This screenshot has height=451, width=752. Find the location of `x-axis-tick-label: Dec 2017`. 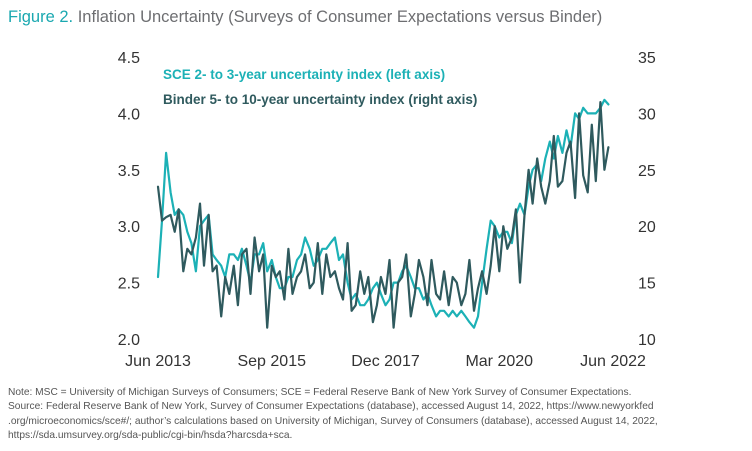

x-axis-tick-label: Dec 2017 is located at coordinates (385, 361).